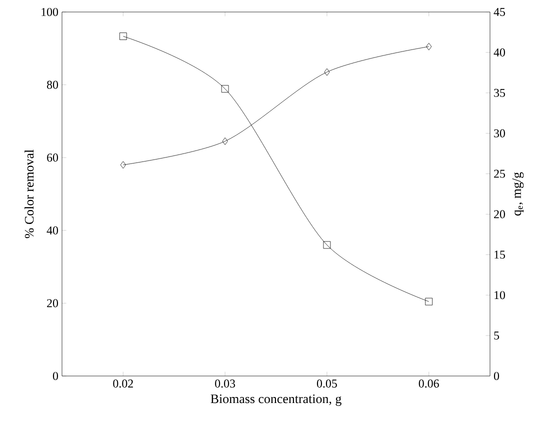 This screenshot has width=554, height=438. I want to click on y-tick-label: 20, so click(52, 303).